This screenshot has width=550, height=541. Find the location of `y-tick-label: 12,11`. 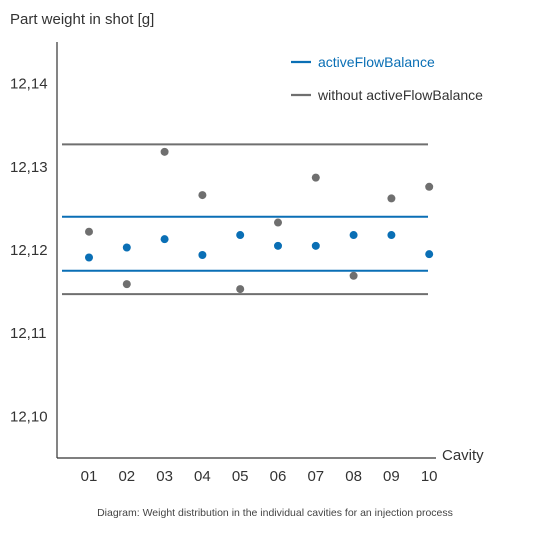

y-tick-label: 12,11 is located at coordinates (28, 333).